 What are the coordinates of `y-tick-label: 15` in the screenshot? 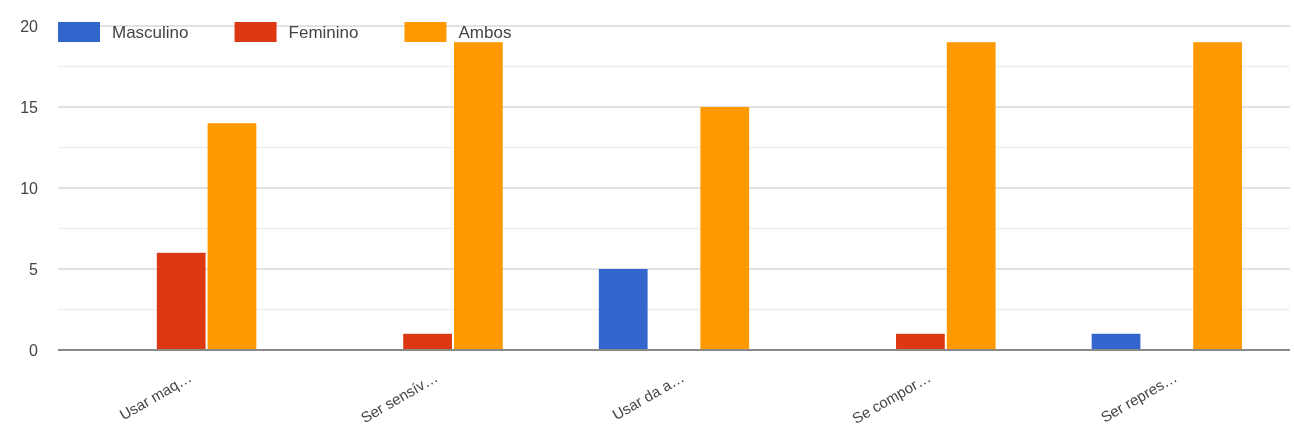 It's located at (29, 107).